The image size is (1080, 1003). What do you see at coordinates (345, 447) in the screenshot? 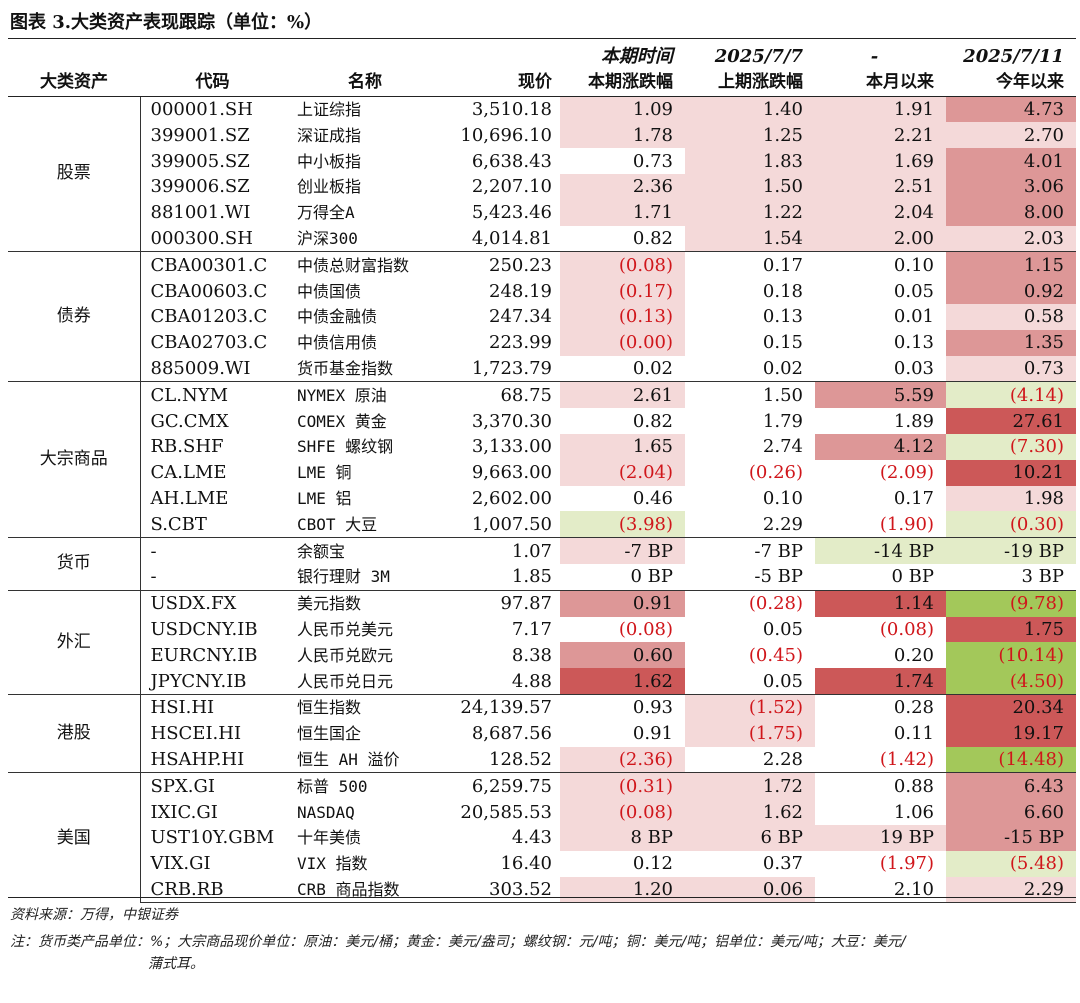
I see `asset-name: SHFE 螺纹钢` at bounding box center [345, 447].